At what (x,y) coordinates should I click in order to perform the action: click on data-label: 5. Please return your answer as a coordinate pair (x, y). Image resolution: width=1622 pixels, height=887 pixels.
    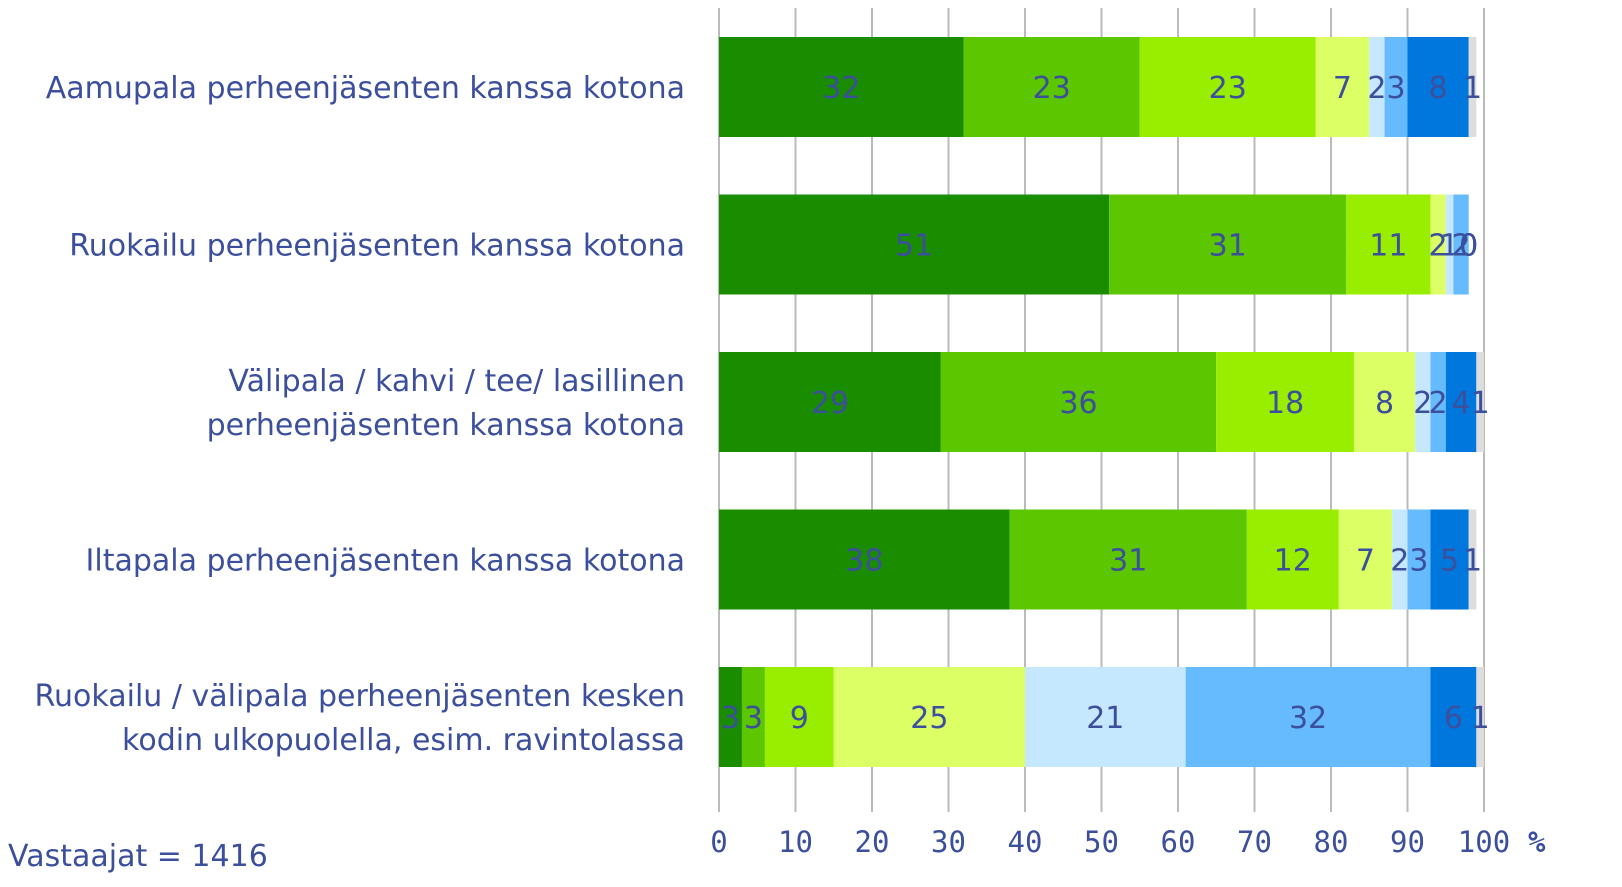
    Looking at the image, I should click on (1449, 561).